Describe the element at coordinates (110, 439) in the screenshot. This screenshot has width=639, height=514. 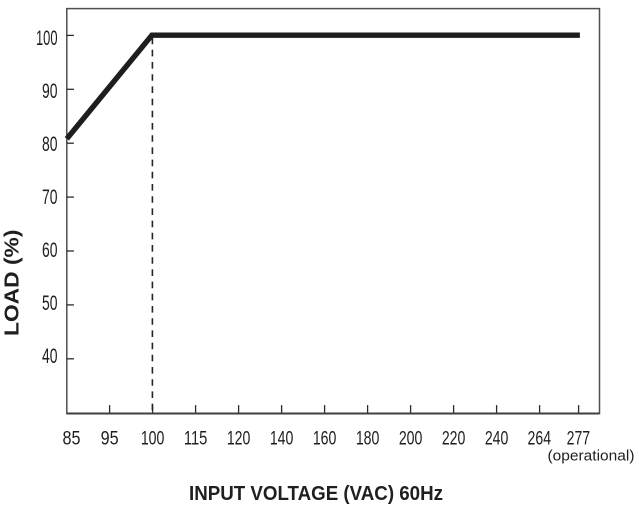
I see `svg-text: 95` at that location.